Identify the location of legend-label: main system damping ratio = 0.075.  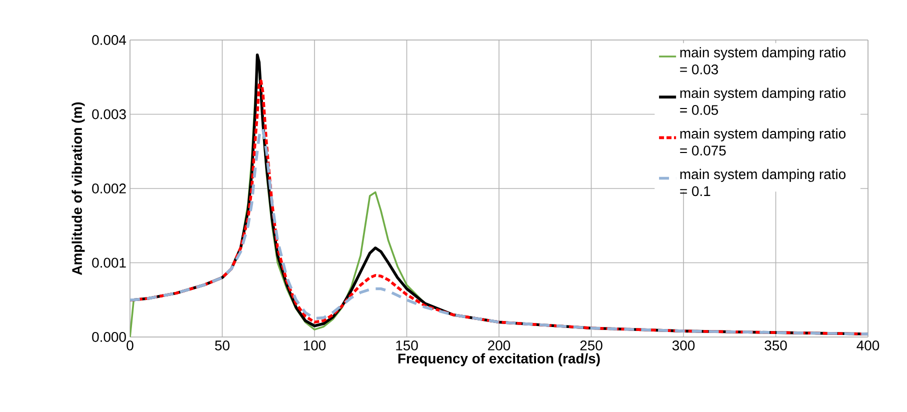
(763, 142).